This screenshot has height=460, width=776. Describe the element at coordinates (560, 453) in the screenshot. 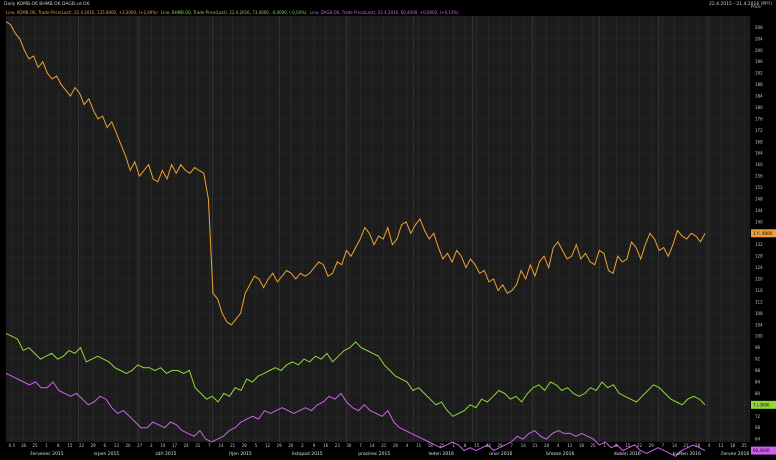

I see `x-month-label: březen 2016` at that location.